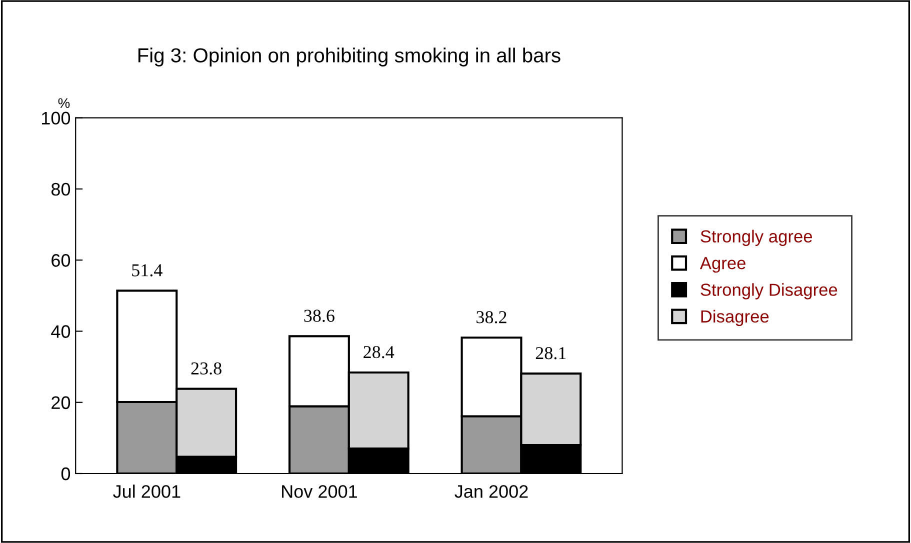 The width and height of the screenshot is (911, 543). I want to click on total-label: 38.2, so click(491, 317).